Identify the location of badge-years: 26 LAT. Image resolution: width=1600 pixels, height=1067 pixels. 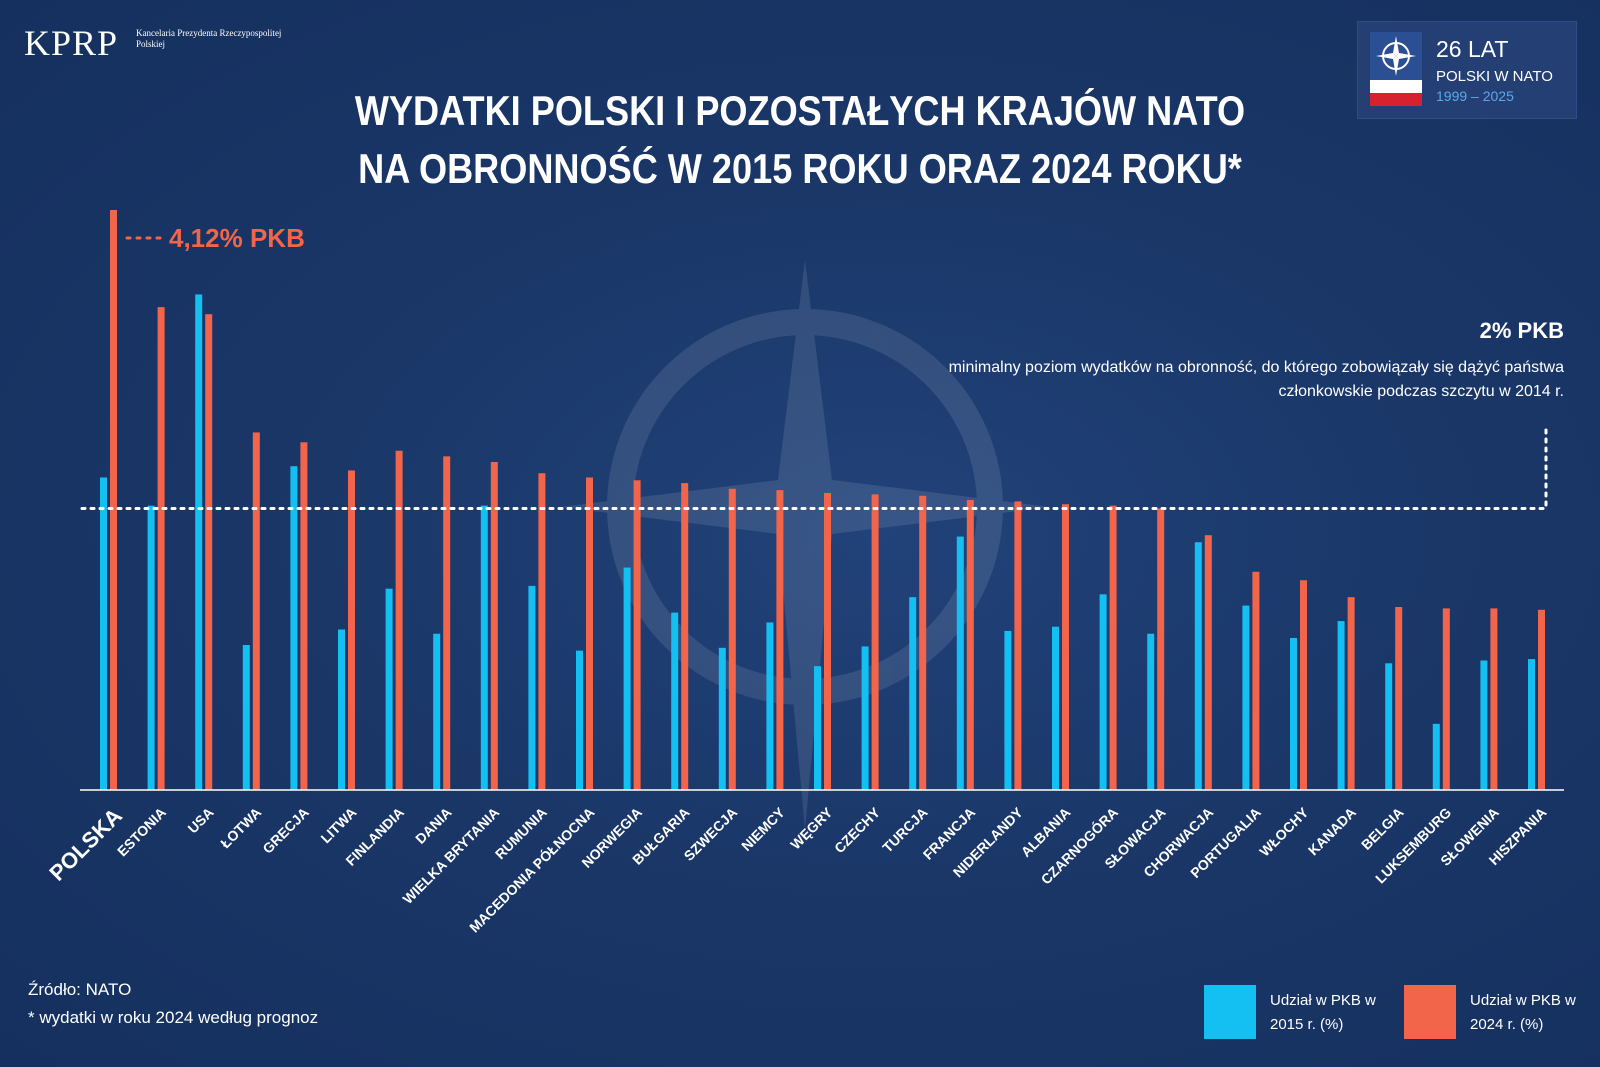
(1472, 49).